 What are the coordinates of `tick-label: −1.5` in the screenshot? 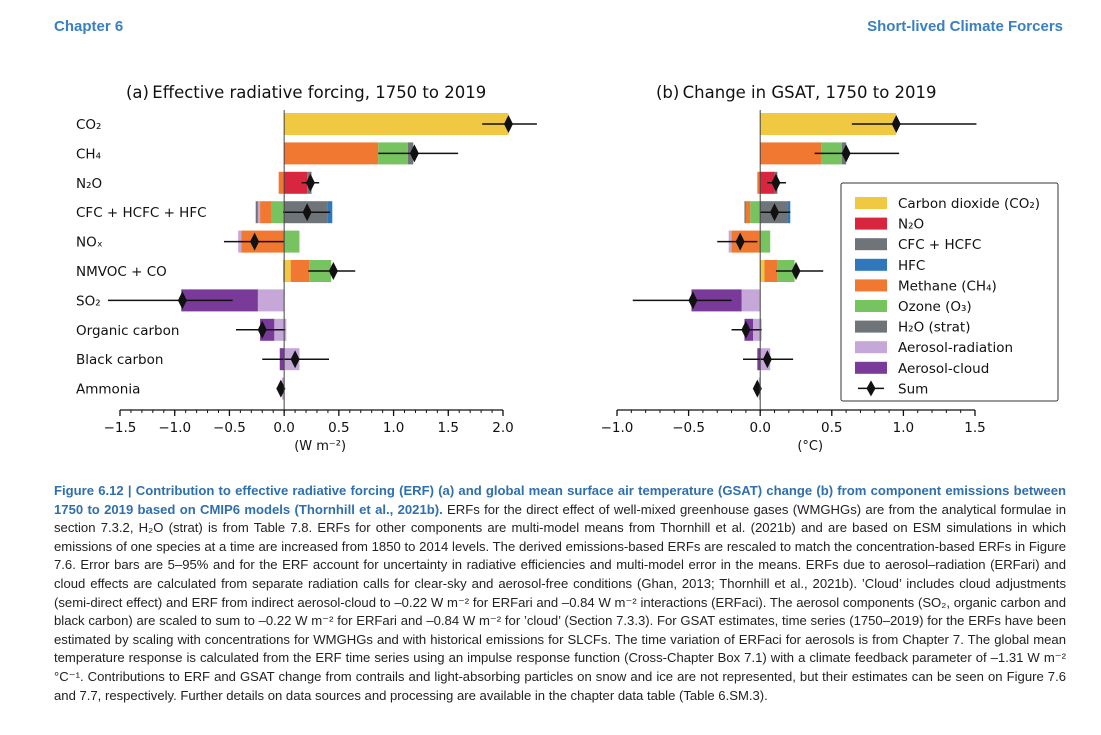 It's located at (120, 428).